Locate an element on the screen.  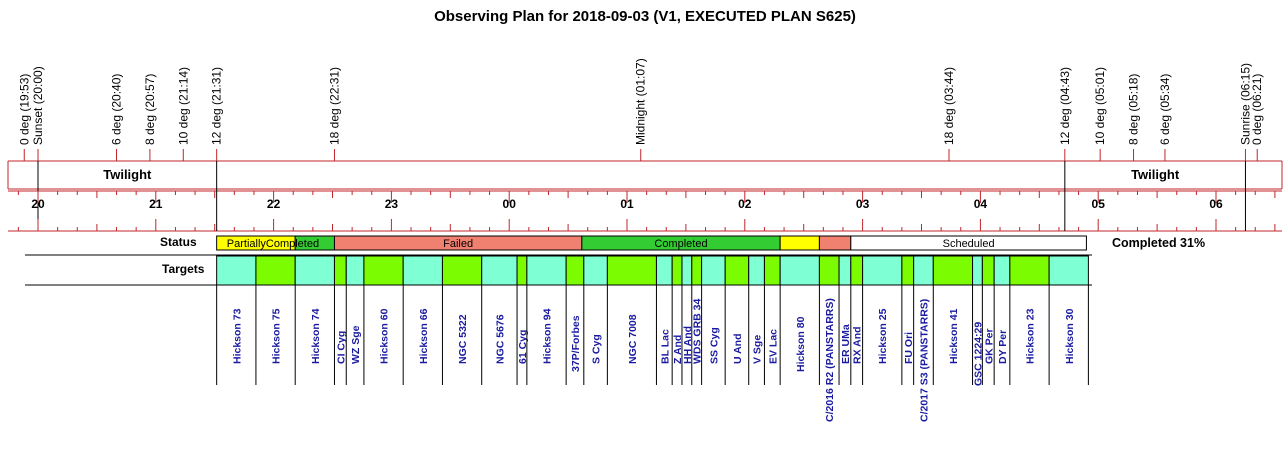
event-label: 8 deg (20:57) is located at coordinates (150, 109).